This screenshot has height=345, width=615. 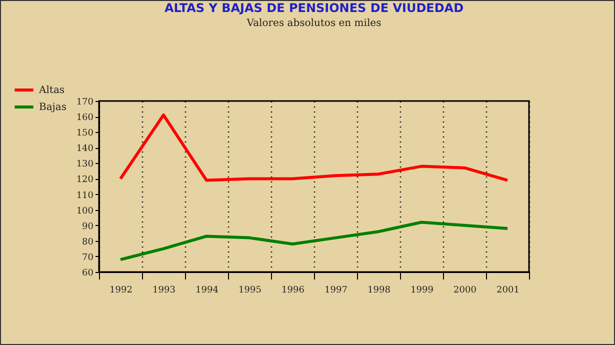 I want to click on y-tick-label: 120, so click(x=85, y=180).